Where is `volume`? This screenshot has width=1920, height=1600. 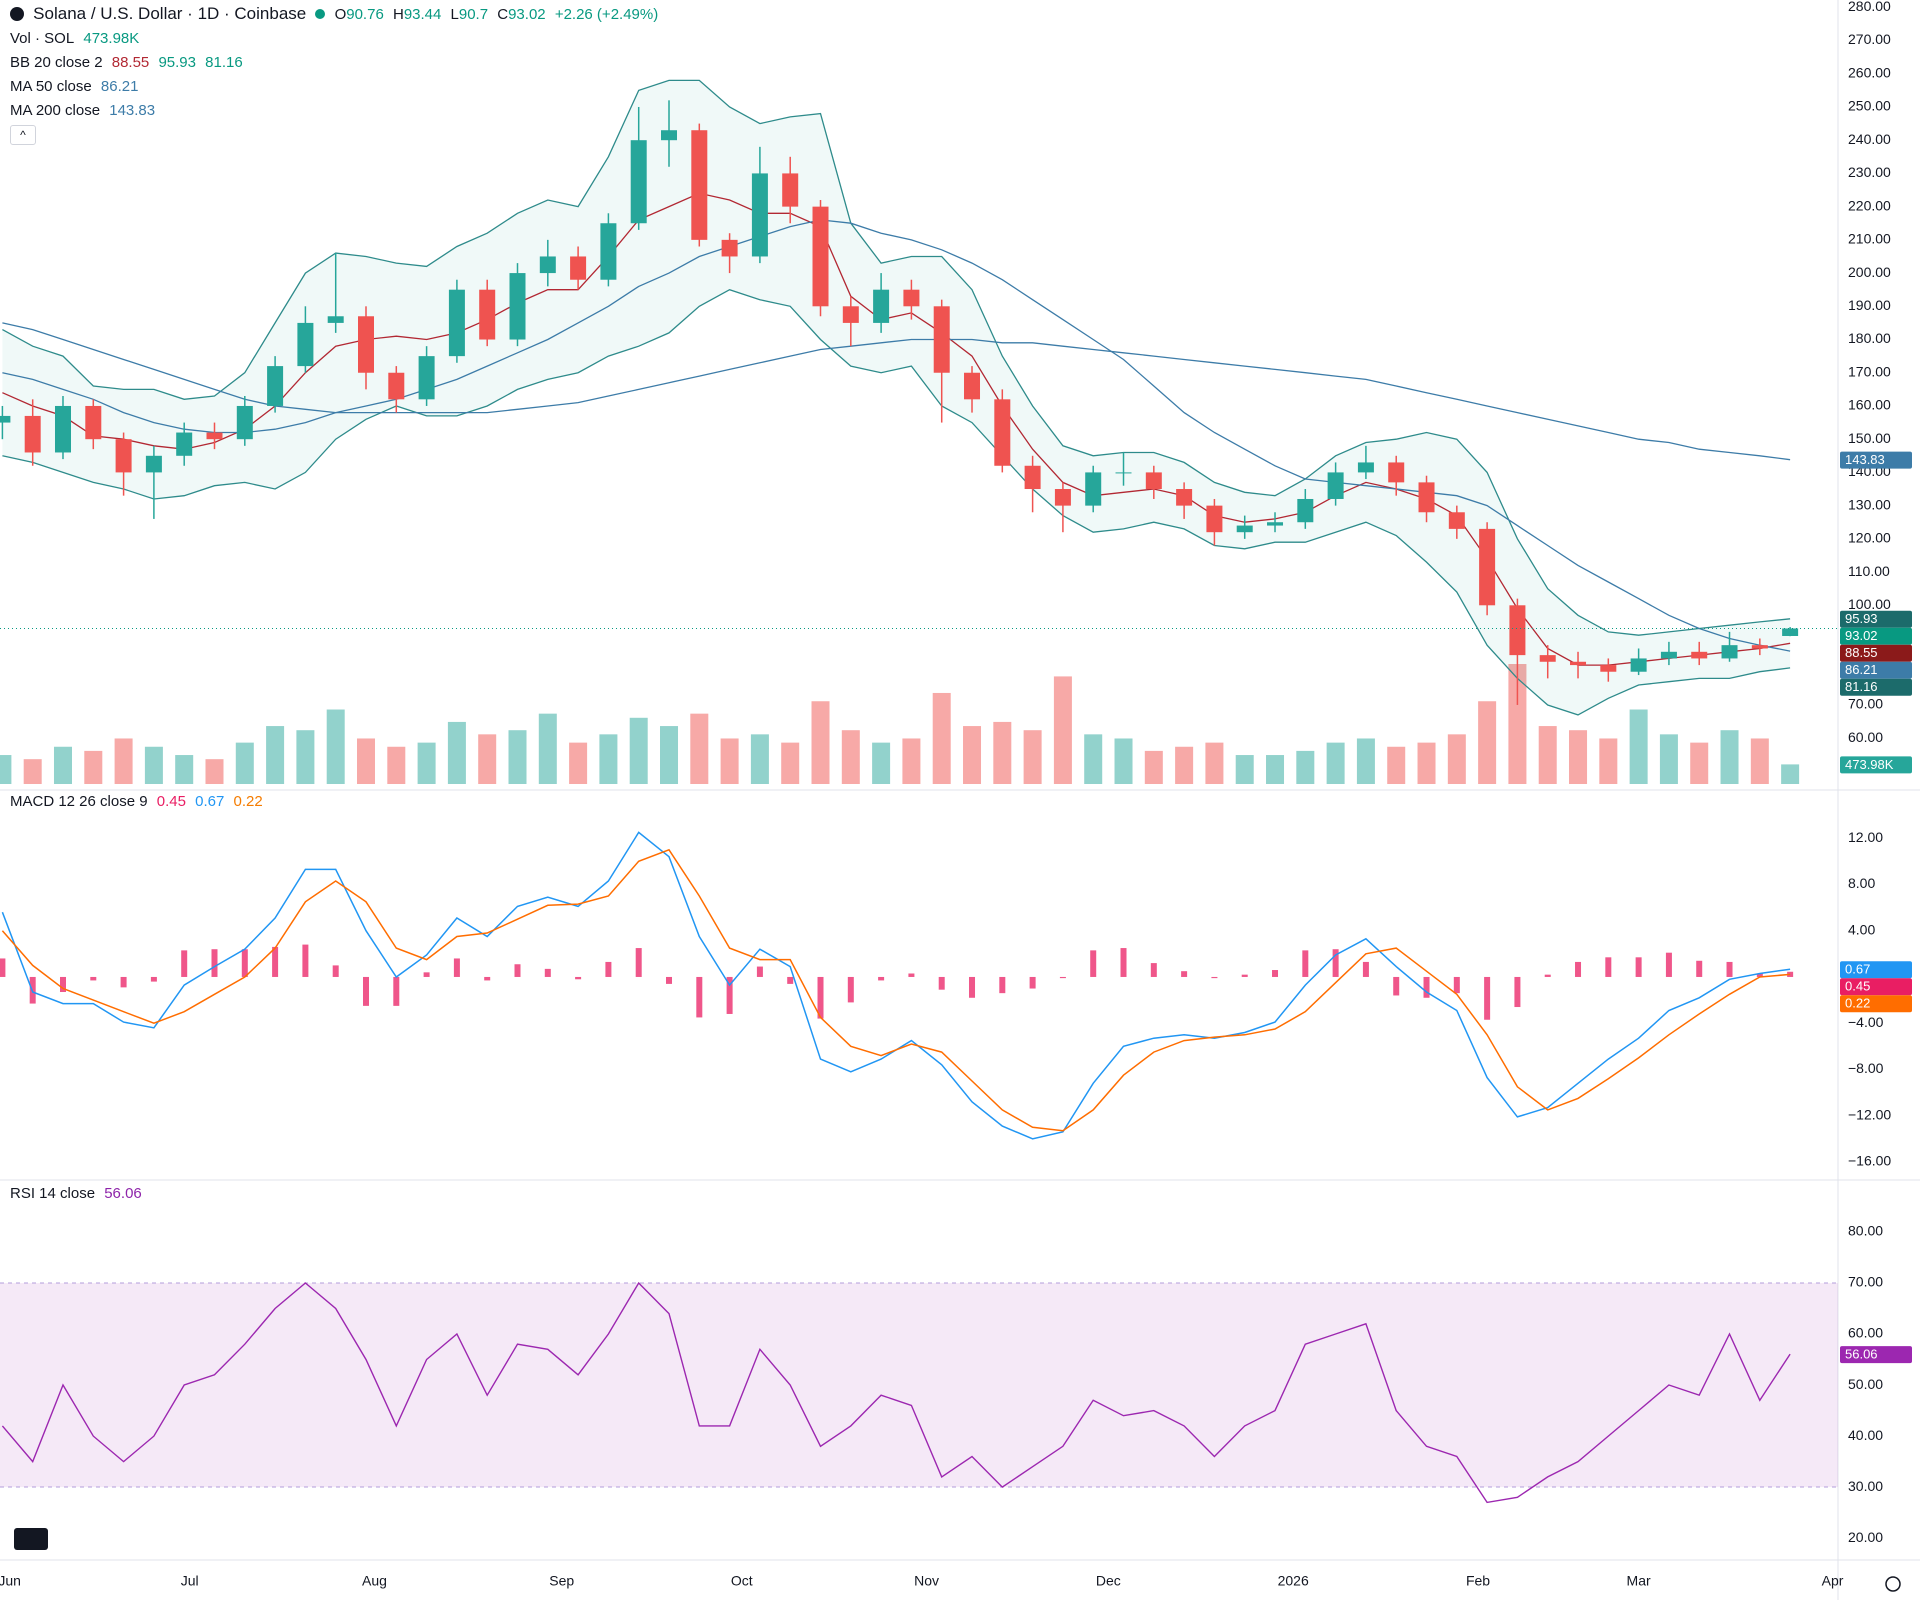 volume is located at coordinates (900, 724).